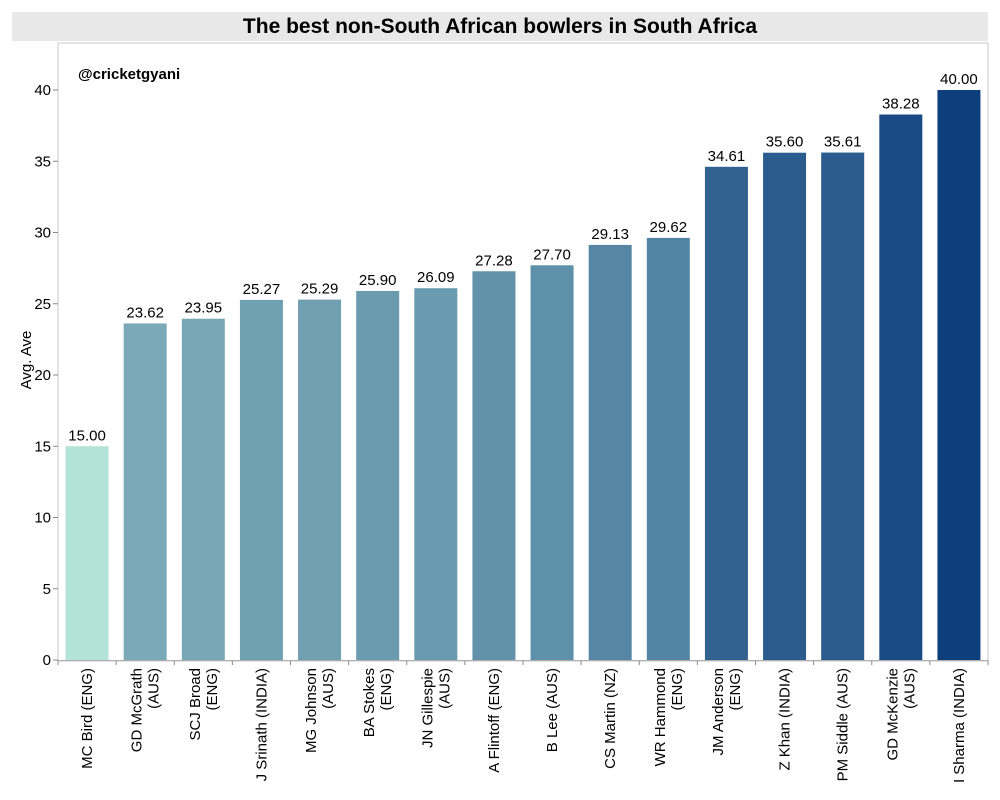 Image resolution: width=1000 pixels, height=800 pixels. I want to click on x-tick-label: MC Bird (ENG), so click(87, 718).